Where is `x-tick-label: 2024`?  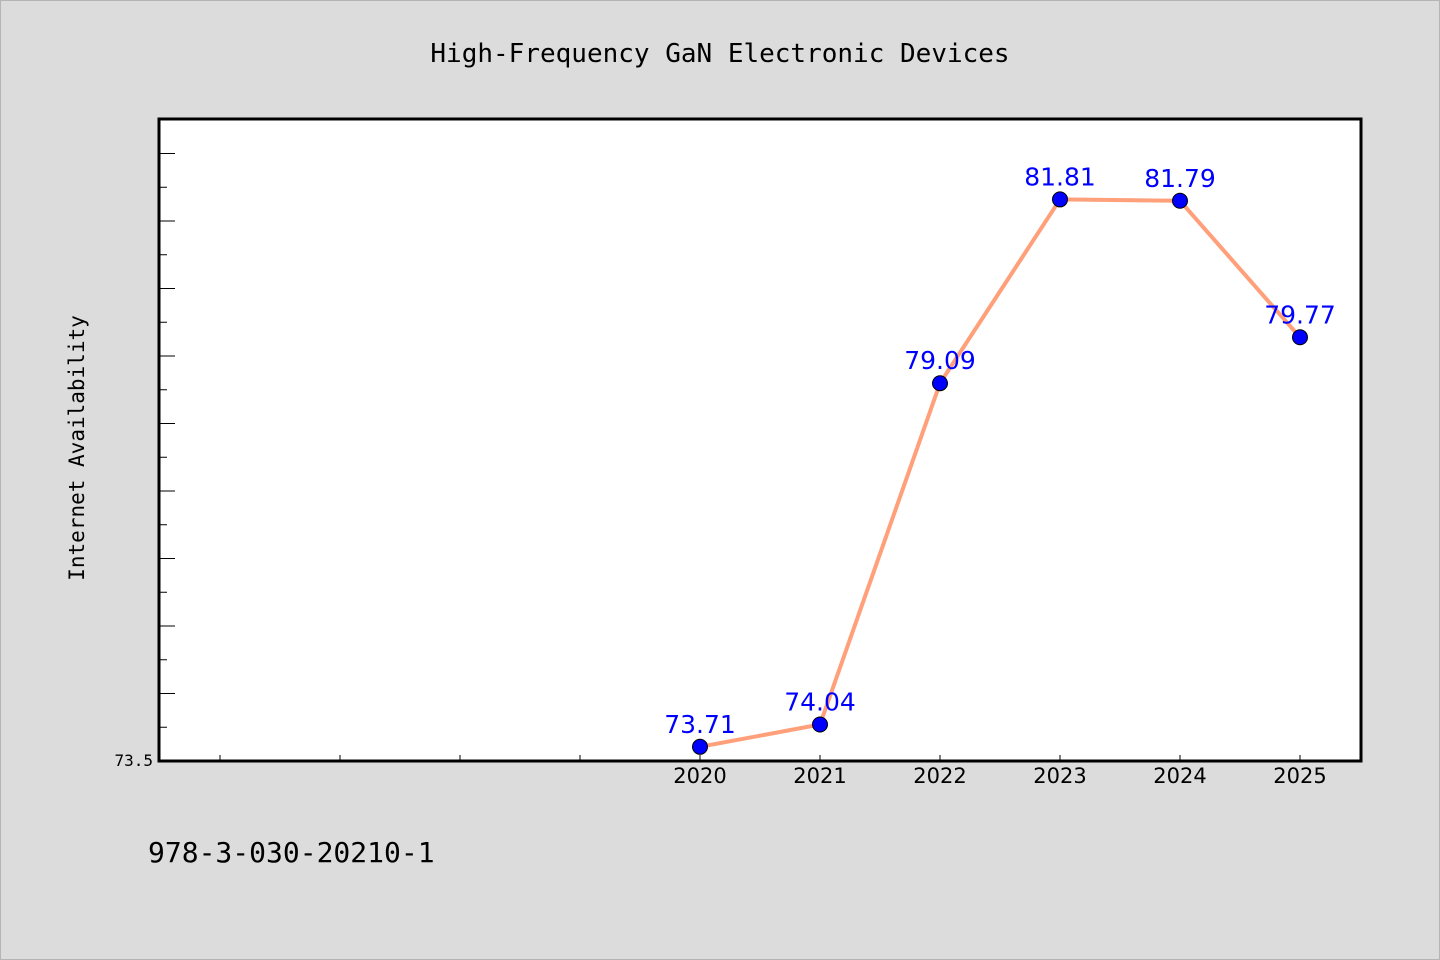
x-tick-label: 2024 is located at coordinates (1179, 776).